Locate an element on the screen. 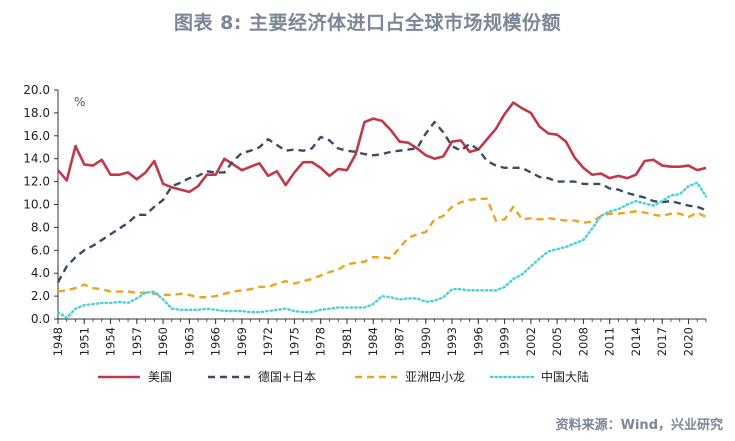 The width and height of the screenshot is (735, 441). source-note: 资料来源：Wind，兴业研究 is located at coordinates (639, 425).